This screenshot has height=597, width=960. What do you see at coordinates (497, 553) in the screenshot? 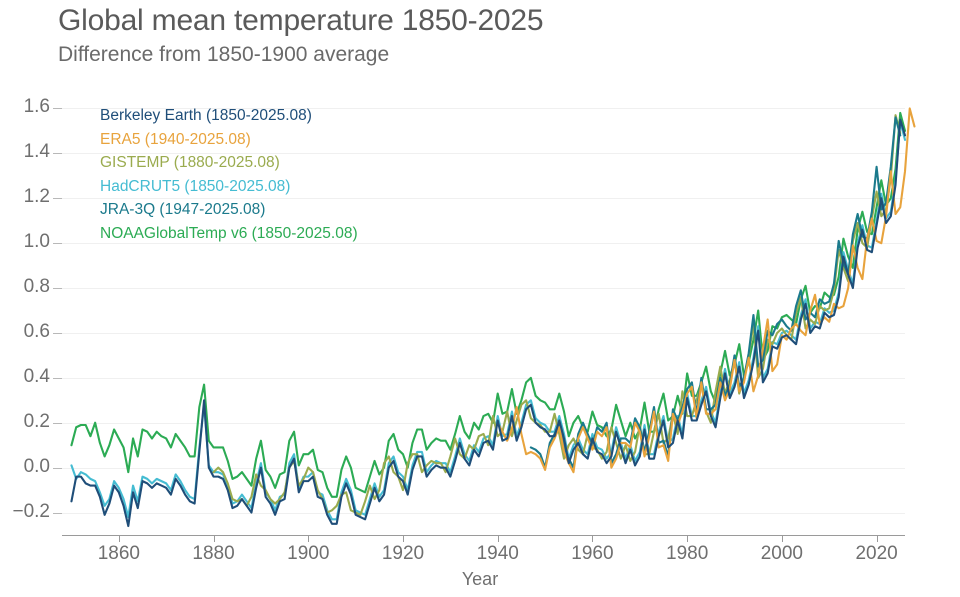
I see `x-tick-label: 1940` at bounding box center [497, 553].